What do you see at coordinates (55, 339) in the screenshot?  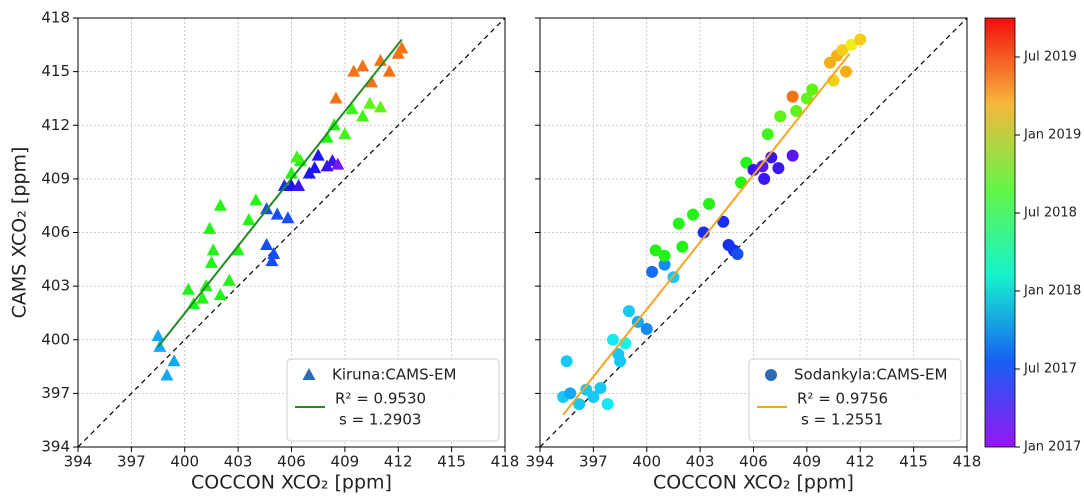 I see `y-tick-label: 400` at bounding box center [55, 339].